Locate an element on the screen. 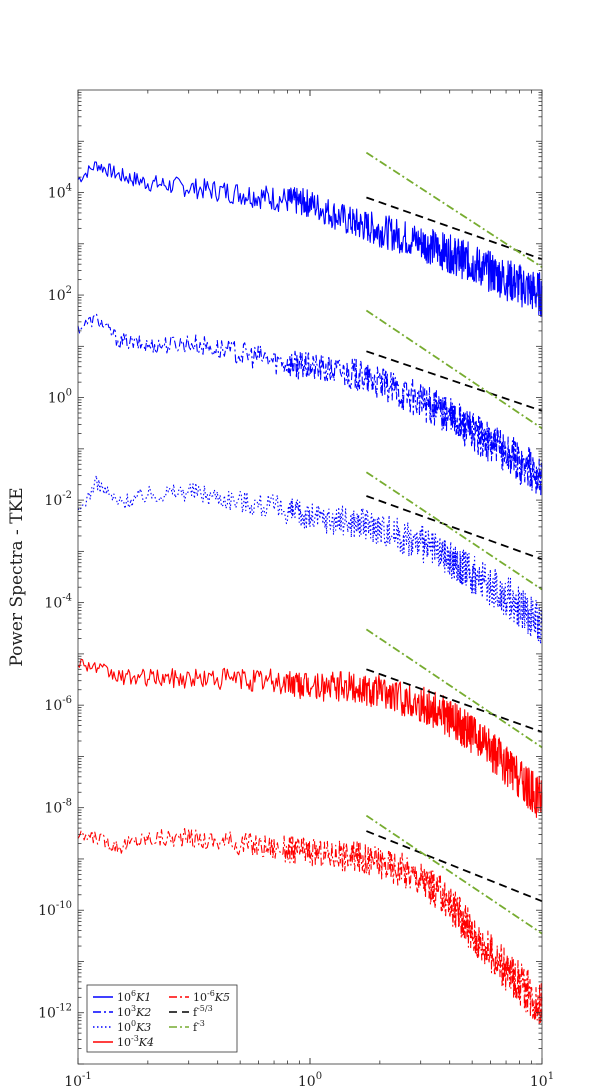 Image resolution: width=598 pixels, height=1091 pixels. y-tick-label-1: 10⁴ is located at coordinates (60, 192).